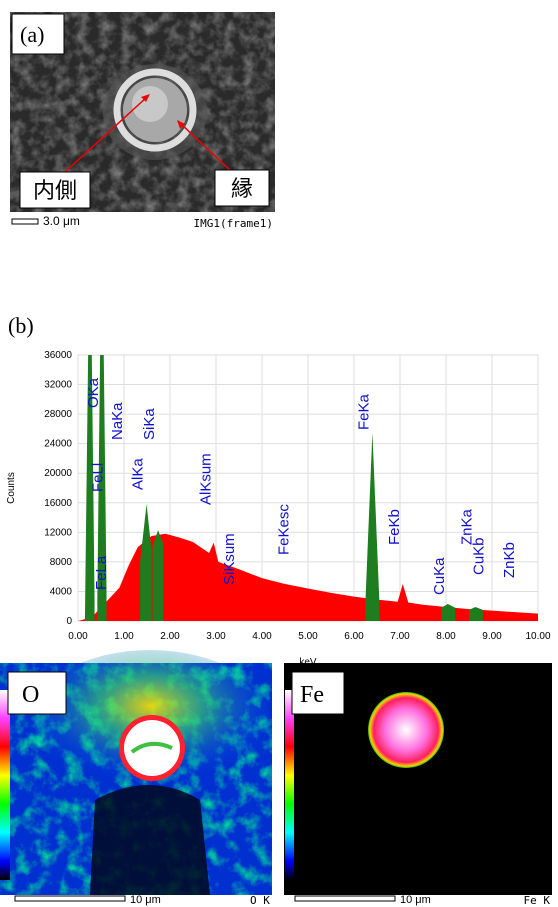 The image size is (558, 907). Describe the element at coordinates (216, 636) in the screenshot. I see `x-tick-label: 3.00` at that location.